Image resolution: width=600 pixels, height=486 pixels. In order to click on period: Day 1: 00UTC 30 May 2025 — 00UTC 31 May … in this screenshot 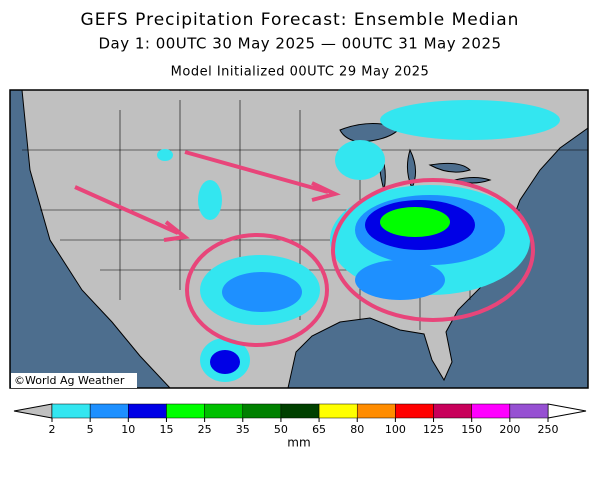, I will do `click(299, 44)`.